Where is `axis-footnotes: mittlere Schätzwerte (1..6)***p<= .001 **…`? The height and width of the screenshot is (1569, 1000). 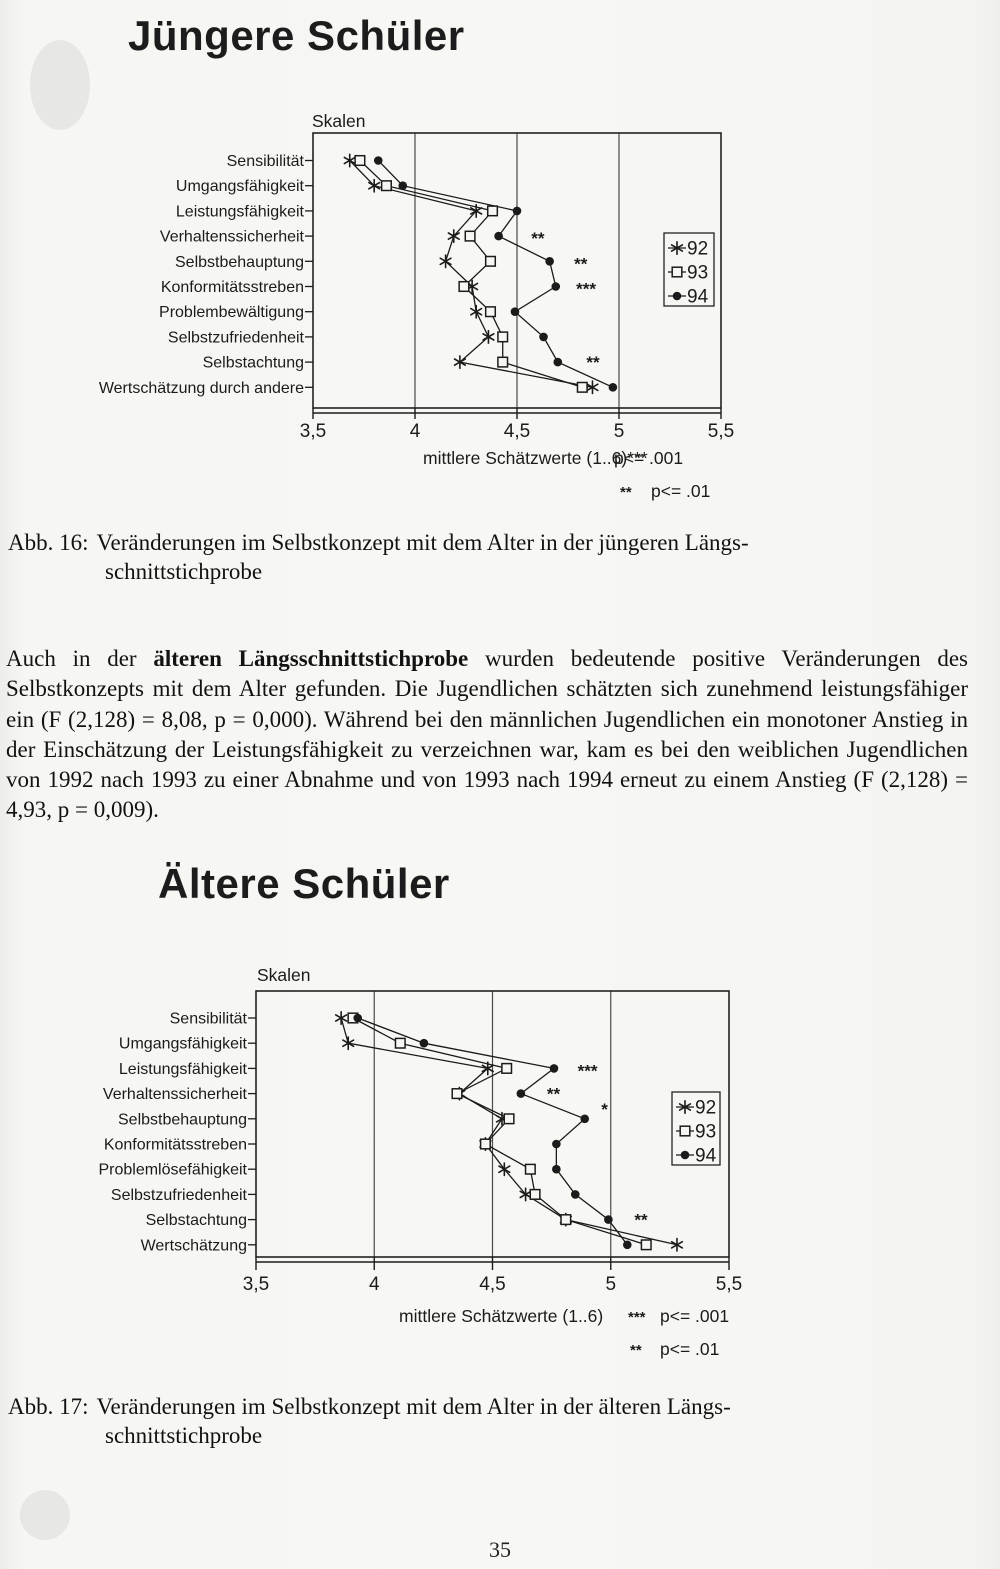 axis-footnotes: mittlere Schätzwerte (1..6)***p<= .001 **… is located at coordinates (566, 474).